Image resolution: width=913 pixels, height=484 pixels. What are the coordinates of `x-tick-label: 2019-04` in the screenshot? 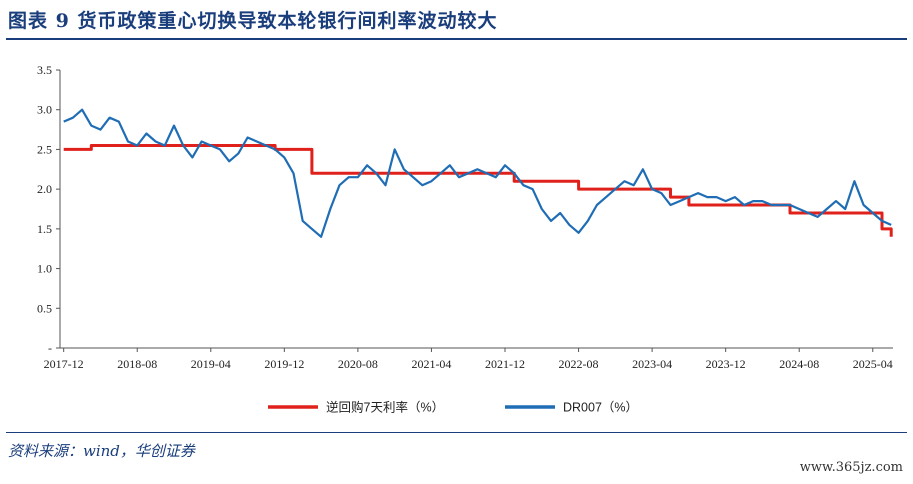 It's located at (211, 364).